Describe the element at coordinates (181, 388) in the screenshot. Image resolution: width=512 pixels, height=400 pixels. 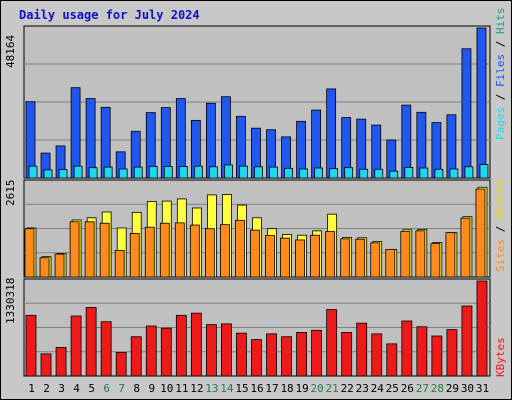
I see `day-label-11: 11` at that location.